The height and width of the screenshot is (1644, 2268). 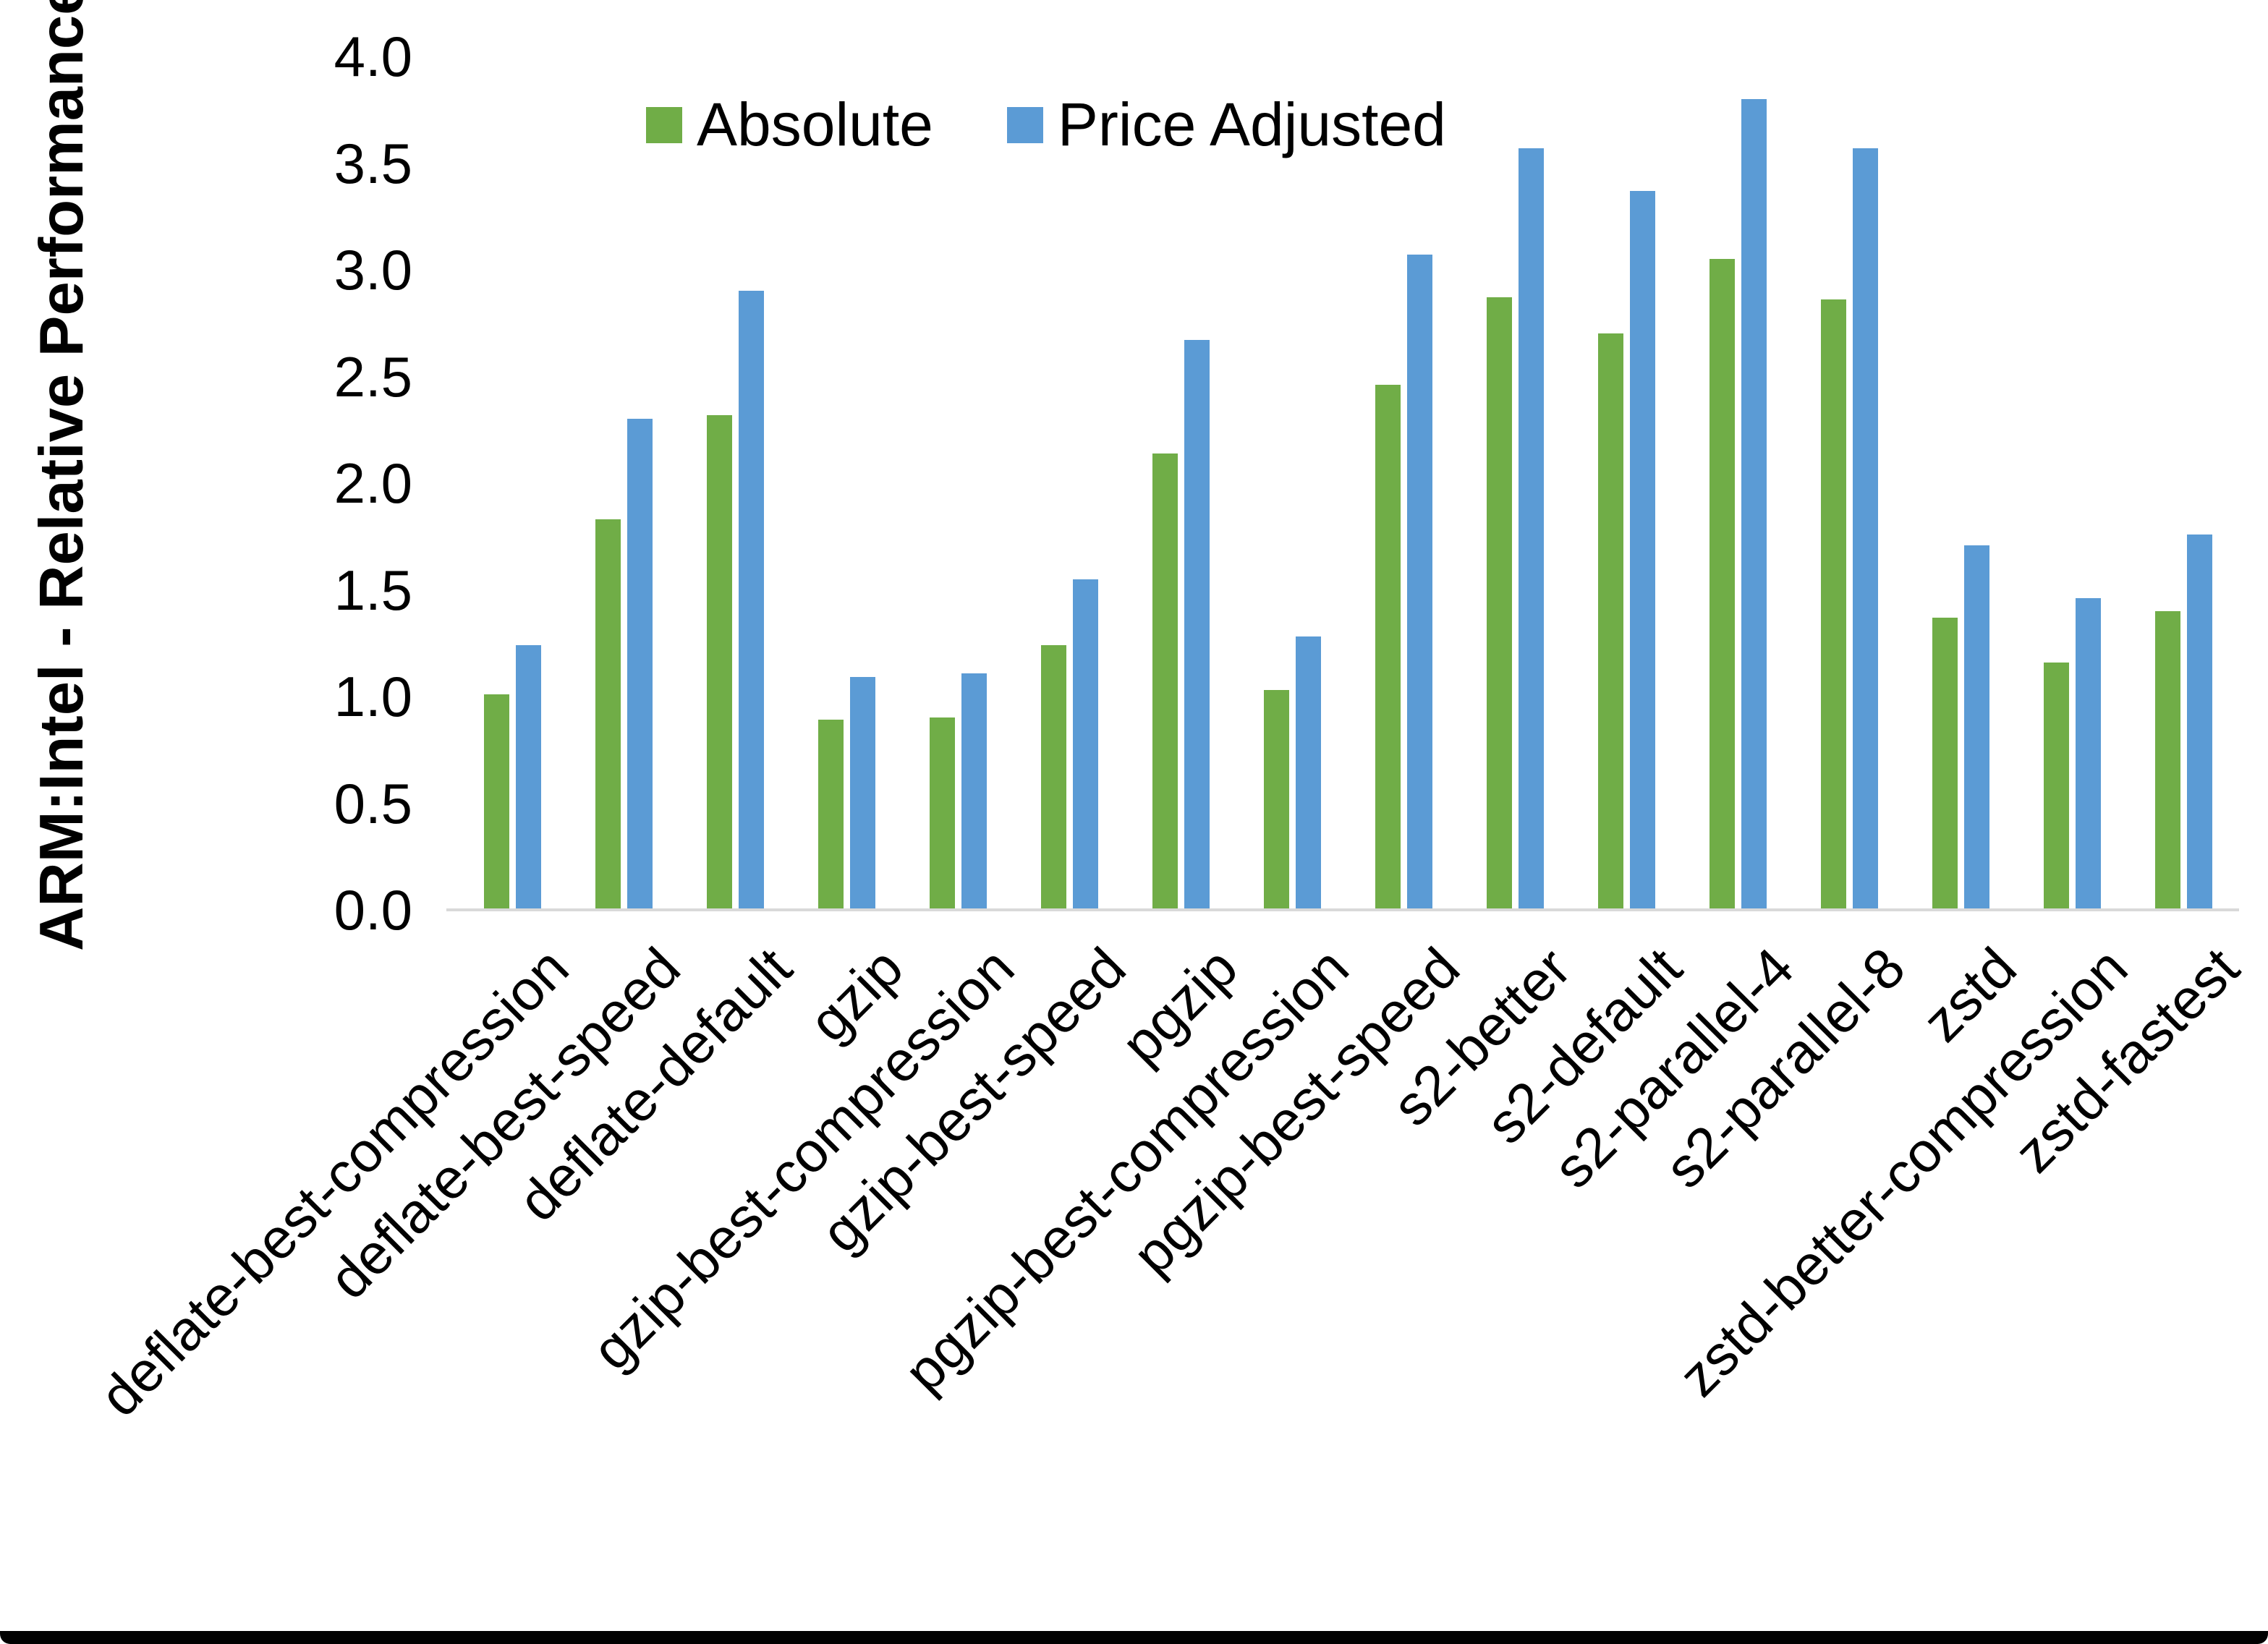 I want to click on bar-absolute-deflate-best-speed, so click(x=608, y=714).